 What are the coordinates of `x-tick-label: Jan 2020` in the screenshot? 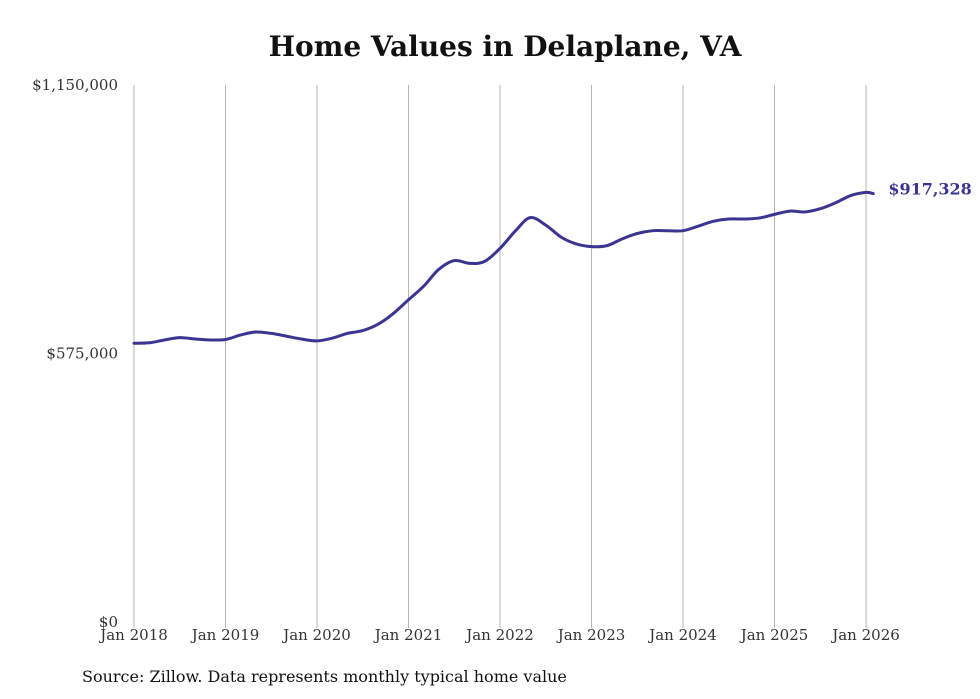 It's located at (316, 635).